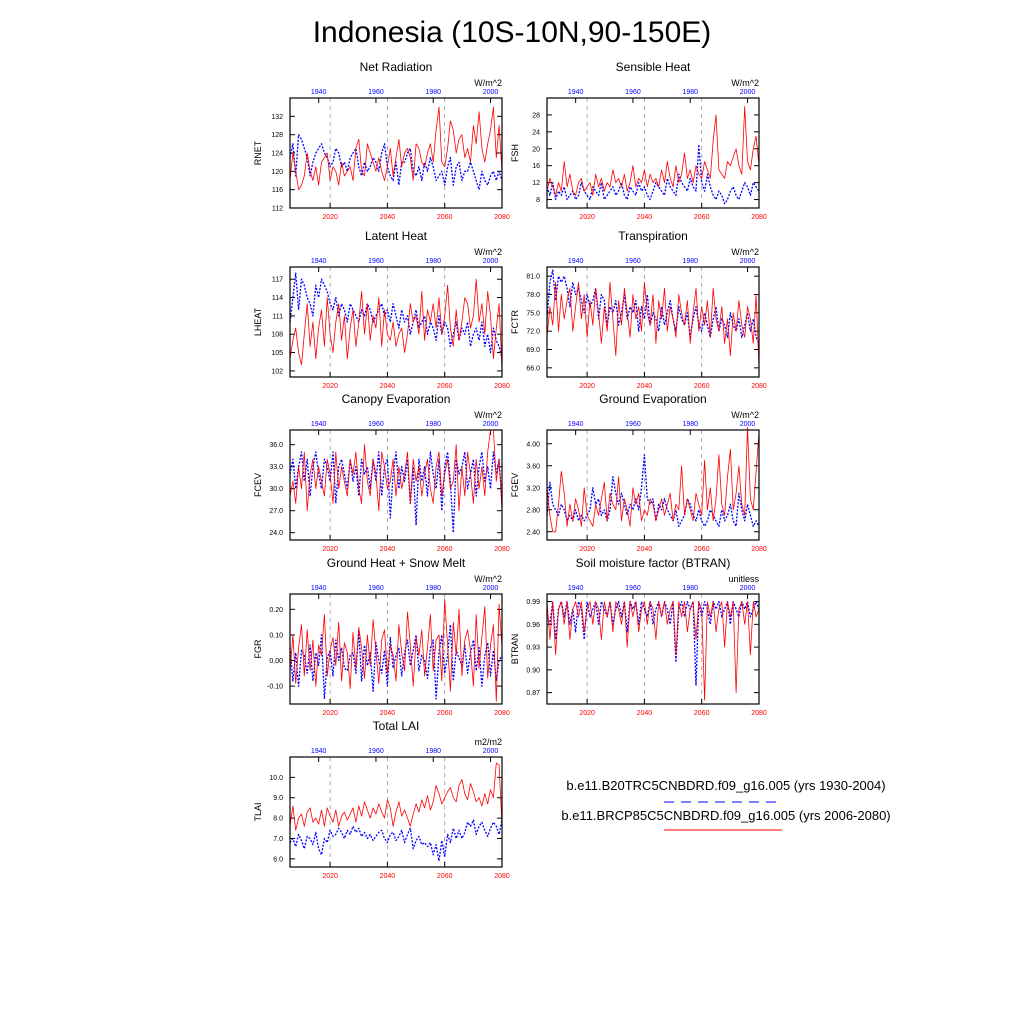 This screenshot has height=1024, width=1024. I want to click on panel-title: Net Radiation, so click(396, 67).